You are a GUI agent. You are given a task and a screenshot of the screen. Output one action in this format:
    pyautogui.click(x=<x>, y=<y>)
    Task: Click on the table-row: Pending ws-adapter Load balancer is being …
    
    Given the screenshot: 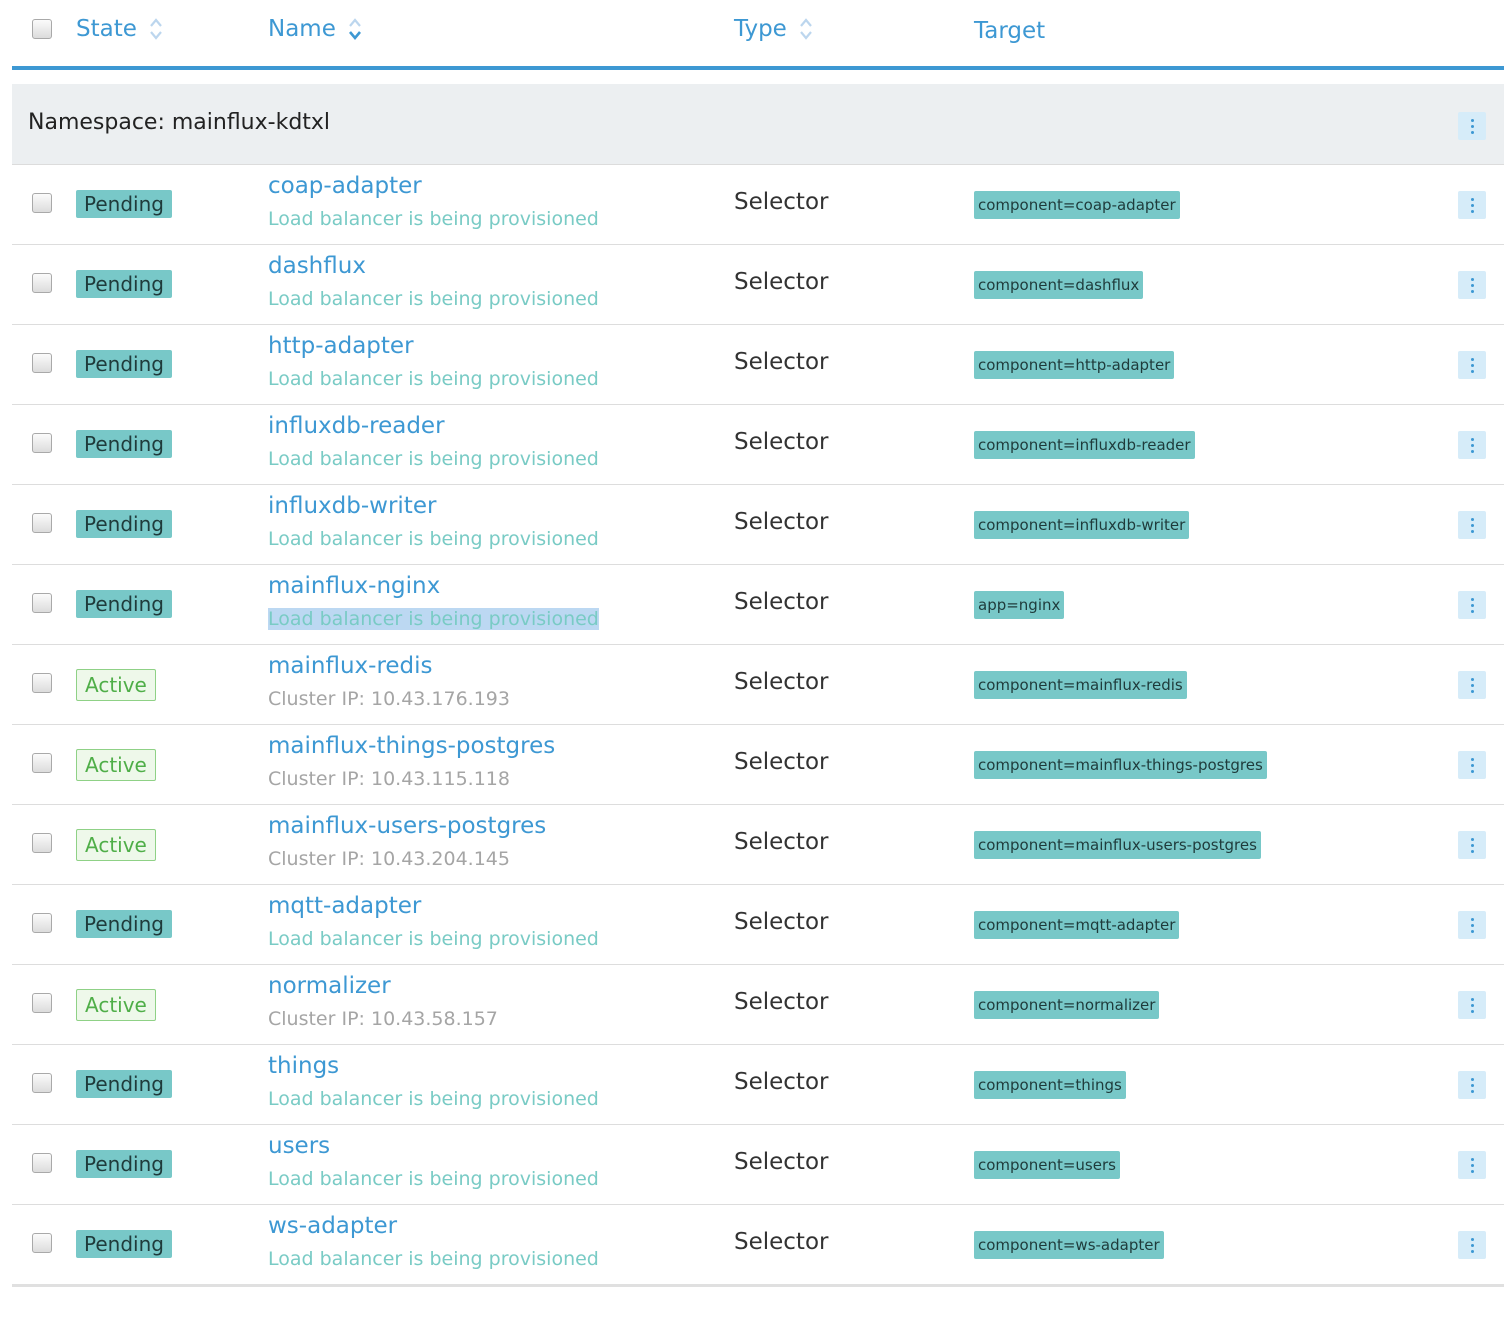 What is the action you would take?
    pyautogui.click(x=758, y=1245)
    